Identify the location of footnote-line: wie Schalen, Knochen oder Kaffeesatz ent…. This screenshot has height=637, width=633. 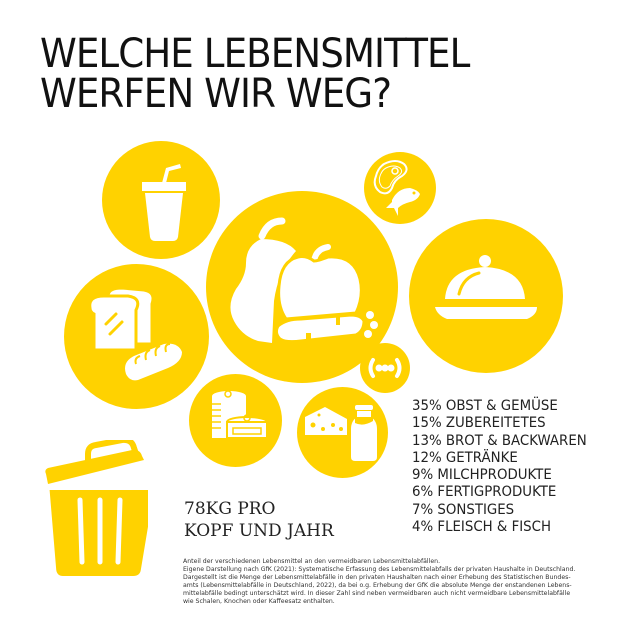
(259, 601).